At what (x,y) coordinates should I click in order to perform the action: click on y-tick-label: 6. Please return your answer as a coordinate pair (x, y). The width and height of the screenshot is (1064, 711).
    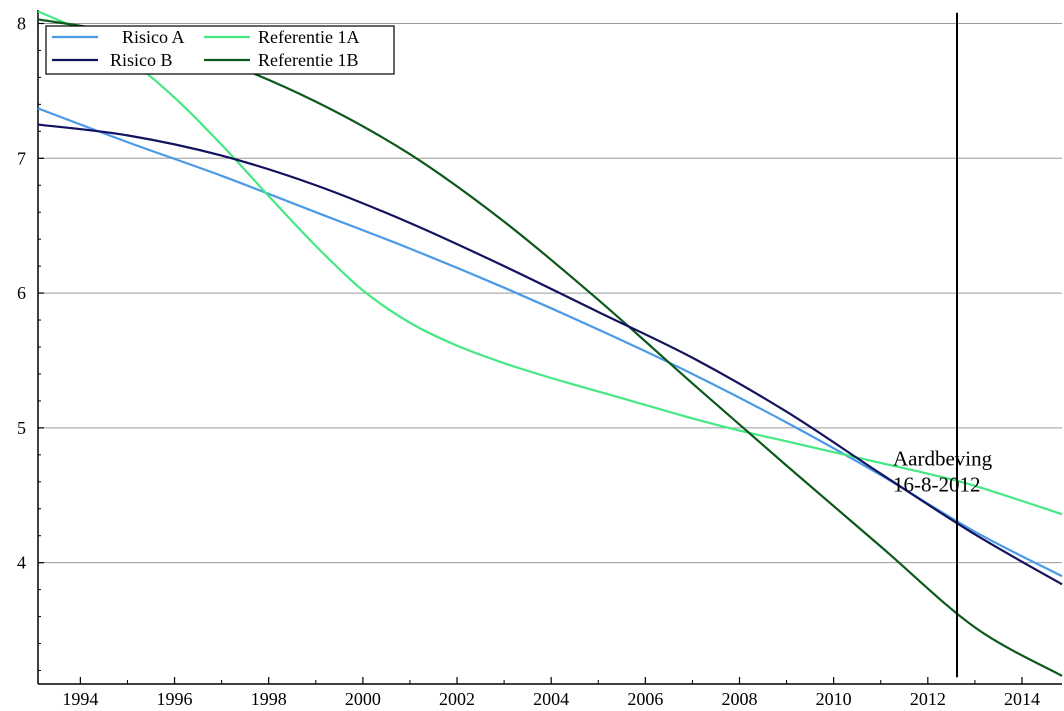
    Looking at the image, I should click on (21, 293).